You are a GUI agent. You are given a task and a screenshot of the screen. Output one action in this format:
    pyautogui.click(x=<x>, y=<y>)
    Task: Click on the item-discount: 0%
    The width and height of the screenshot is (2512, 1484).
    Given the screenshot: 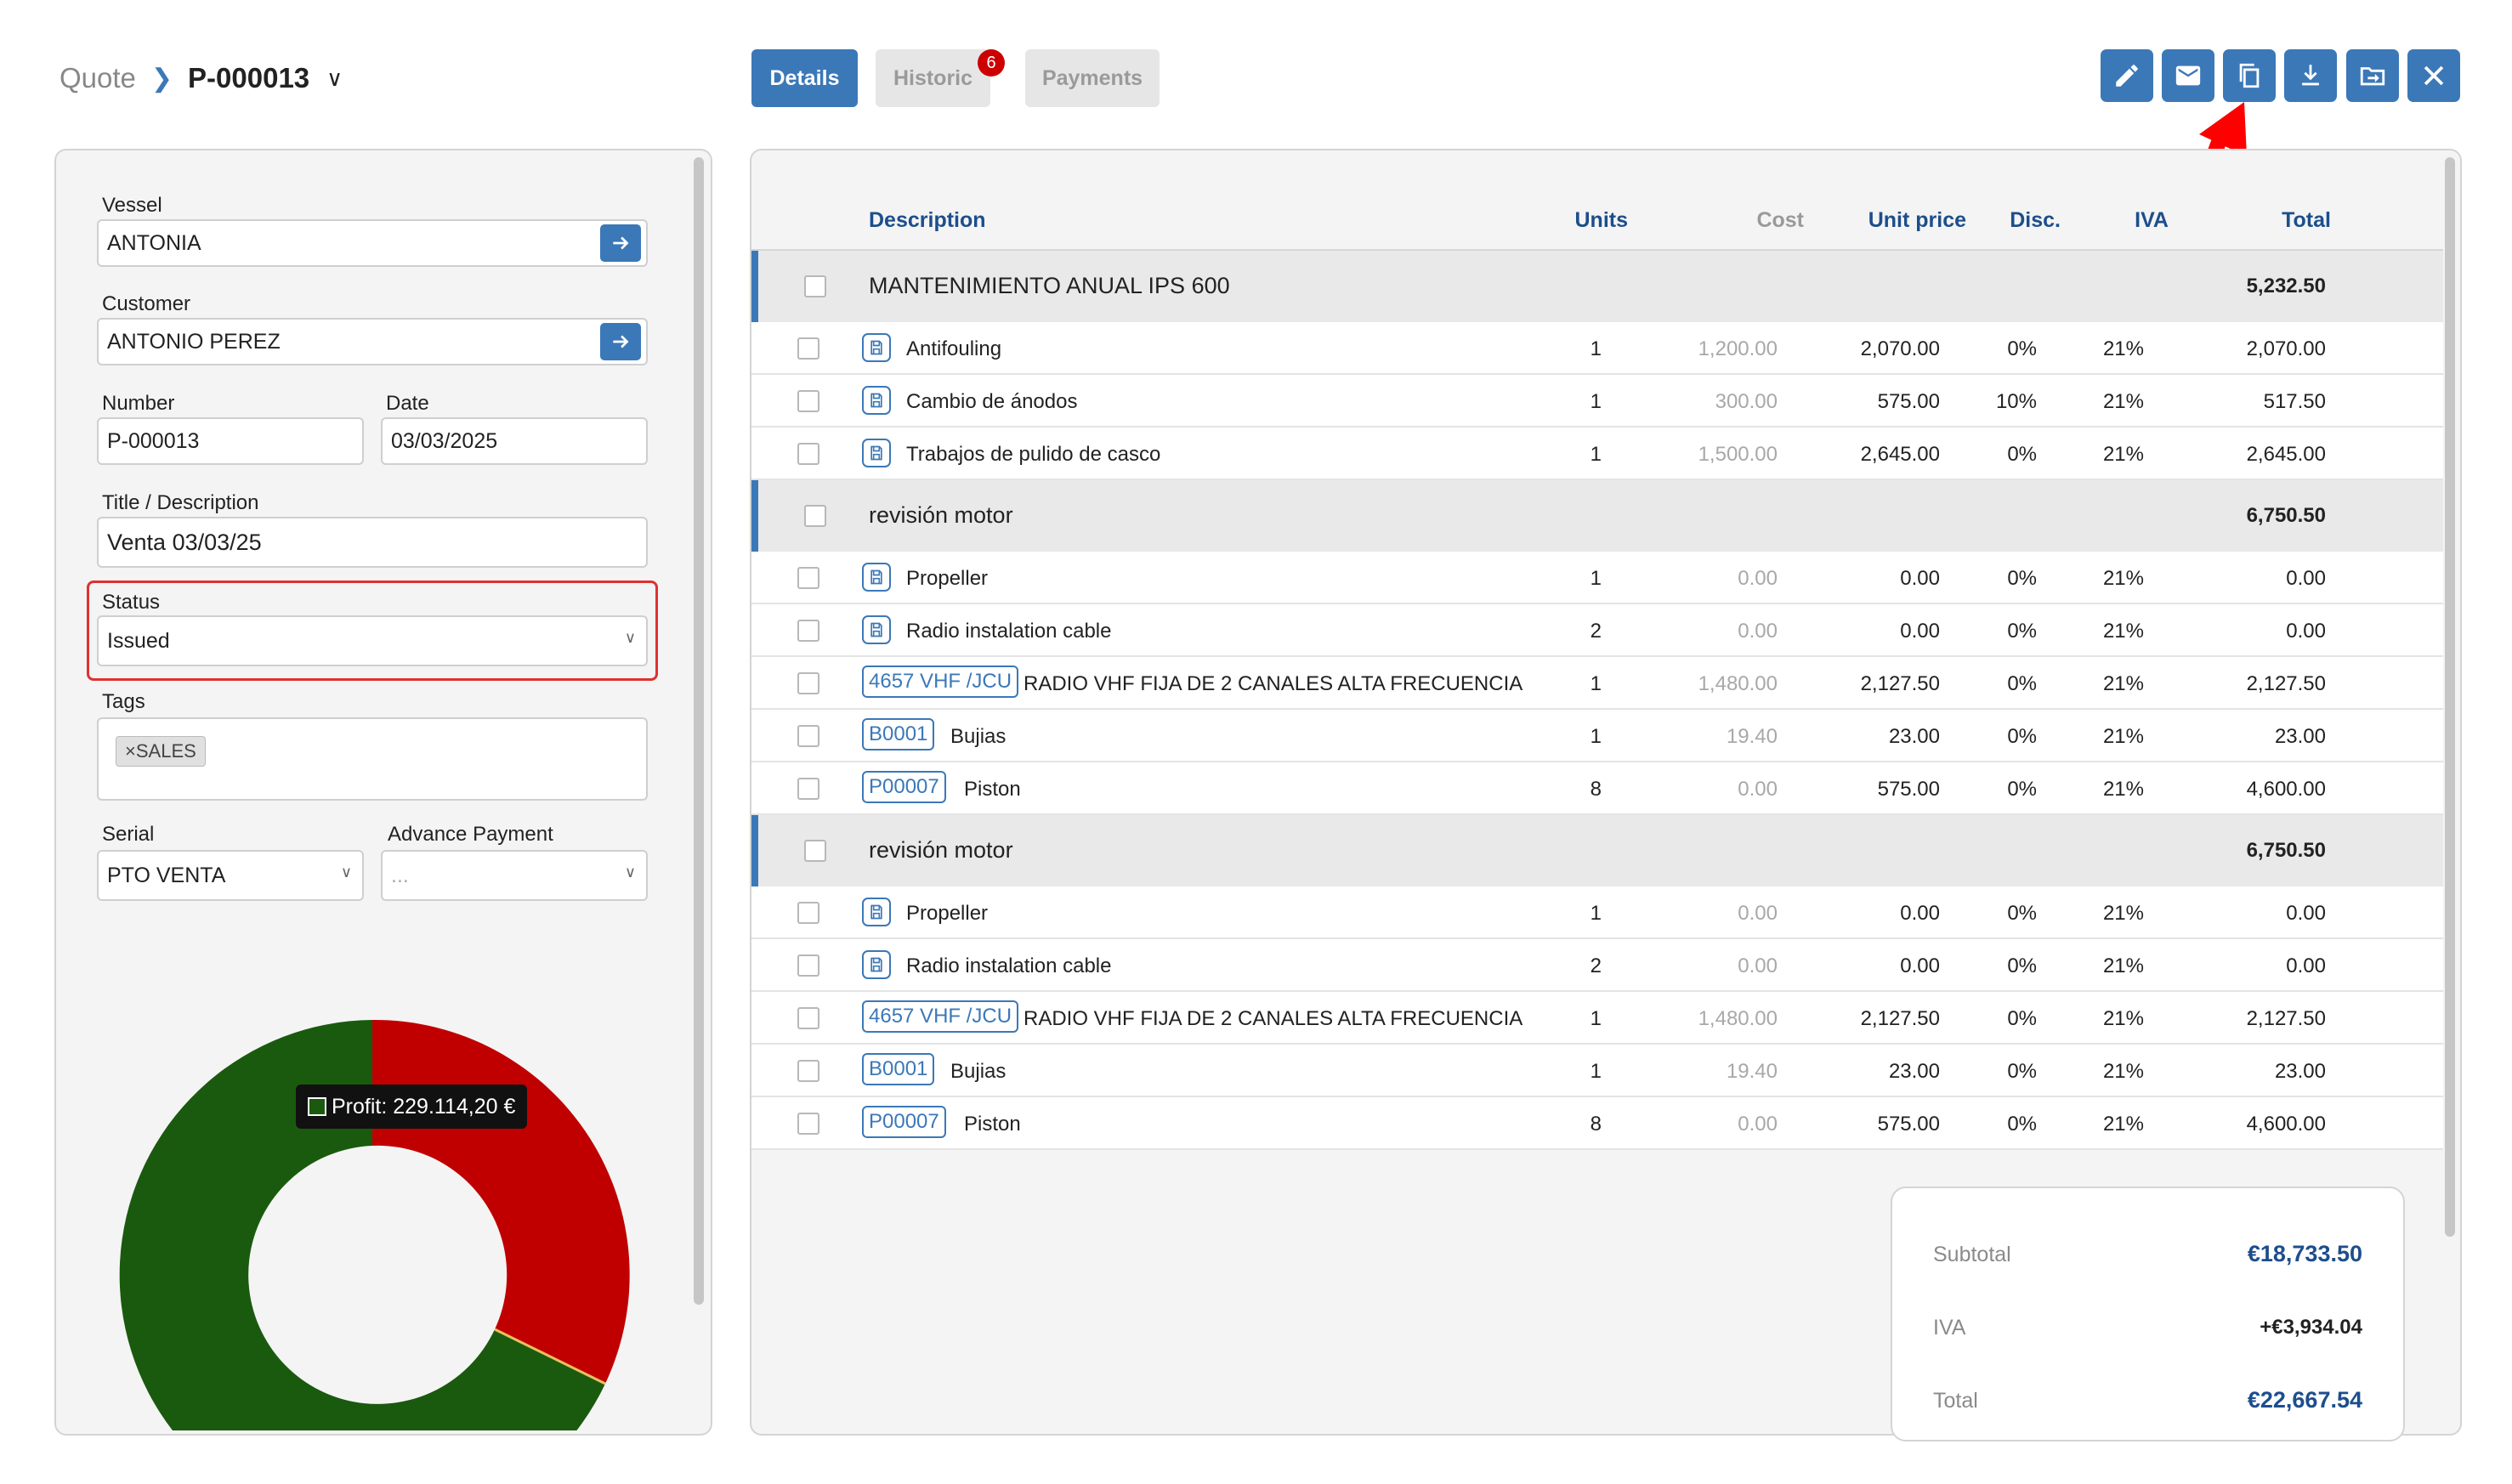 What is the action you would take?
    pyautogui.click(x=2022, y=736)
    